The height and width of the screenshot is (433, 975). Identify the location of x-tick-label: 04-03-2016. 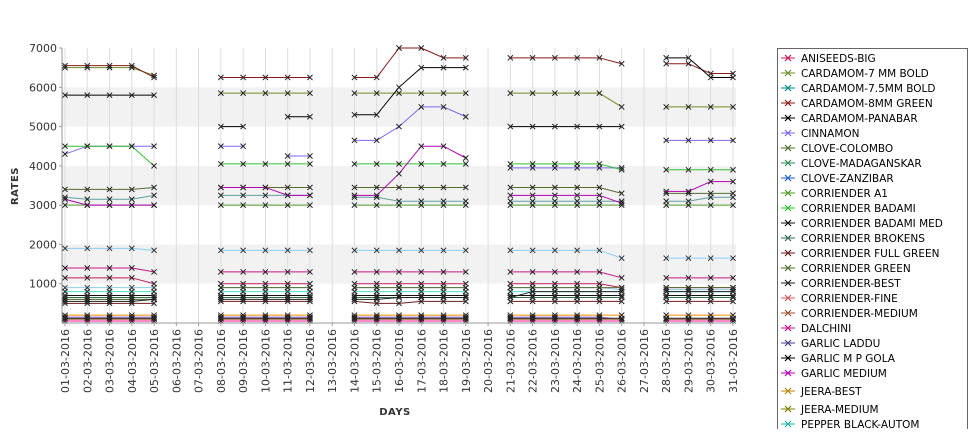
(132, 361).